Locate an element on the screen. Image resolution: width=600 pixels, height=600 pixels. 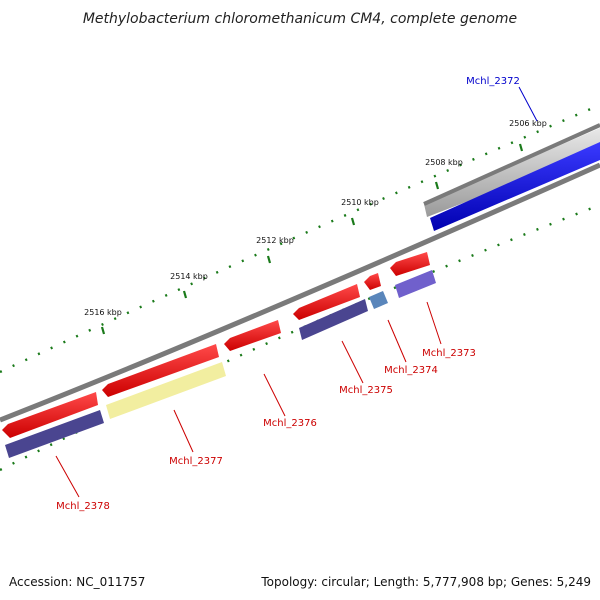
tick-label-2510: 2510 kbp is located at coordinates (360, 202).